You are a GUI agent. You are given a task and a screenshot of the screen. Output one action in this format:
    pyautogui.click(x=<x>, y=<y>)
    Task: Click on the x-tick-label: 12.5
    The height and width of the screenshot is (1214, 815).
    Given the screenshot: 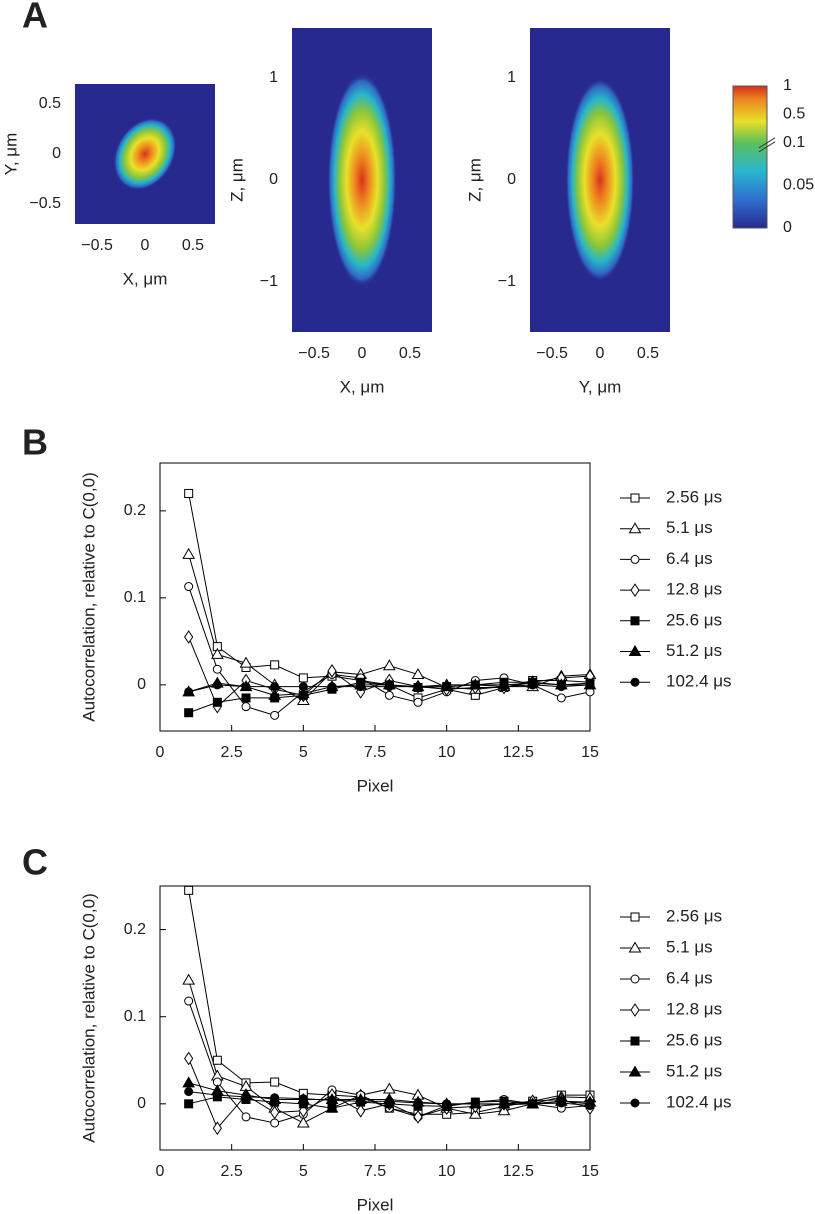 What is the action you would take?
    pyautogui.click(x=518, y=752)
    